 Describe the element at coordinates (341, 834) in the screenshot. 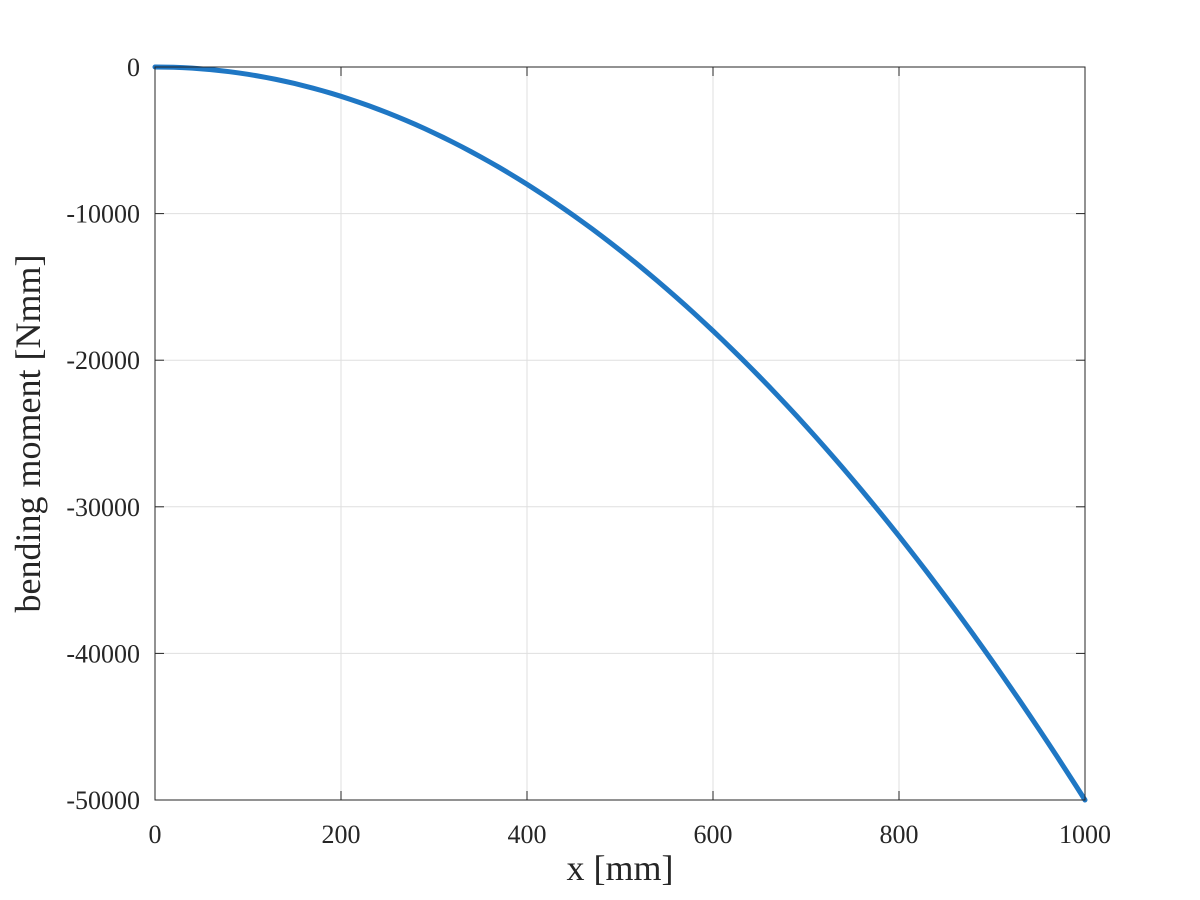

I see `x-tick-label: 200` at that location.